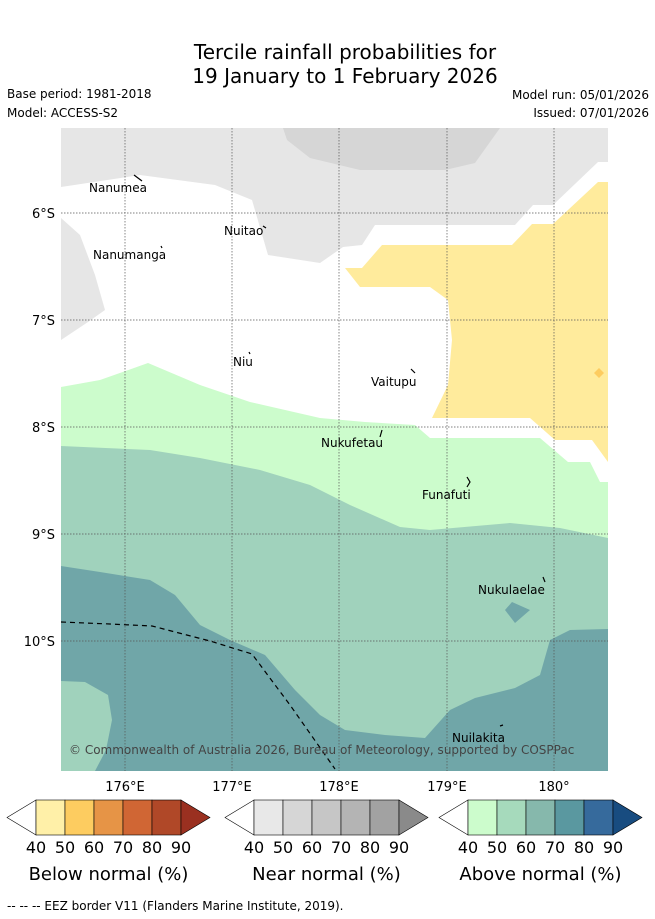 This screenshot has width=655, height=919. I want to click on model-name: Model: ACCESS-S2, so click(63, 113).